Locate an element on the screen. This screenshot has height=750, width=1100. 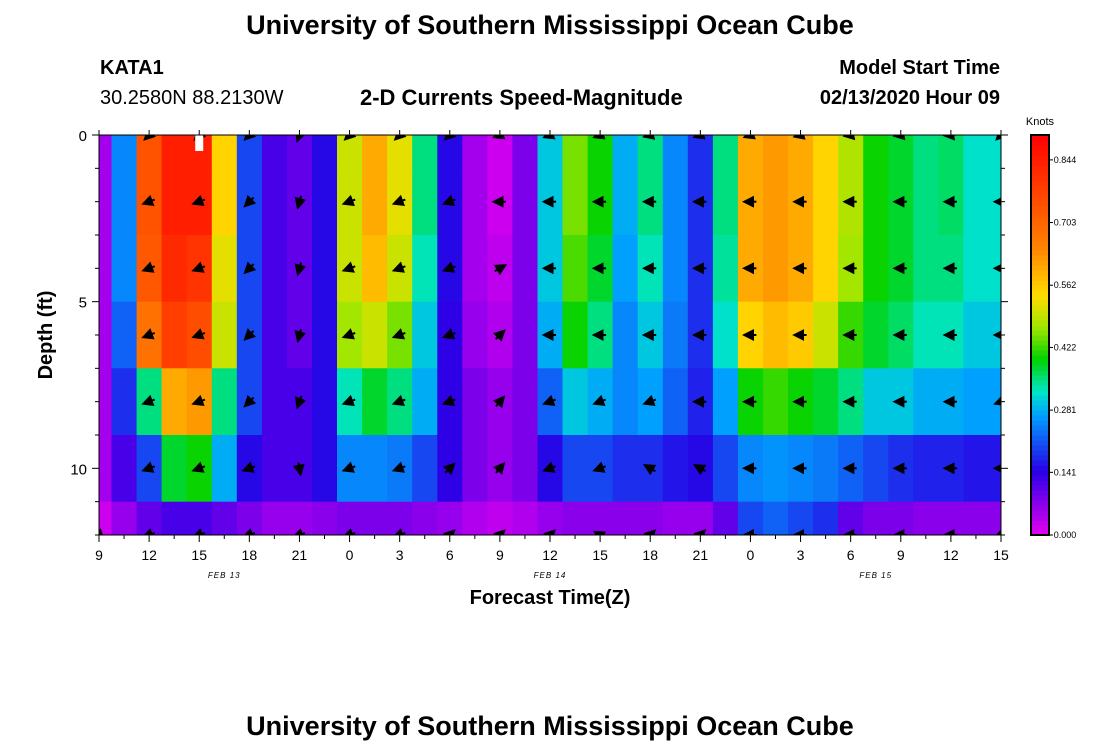
chart-title: 2-D Currents Speed-Magnitude is located at coordinates (521, 97).